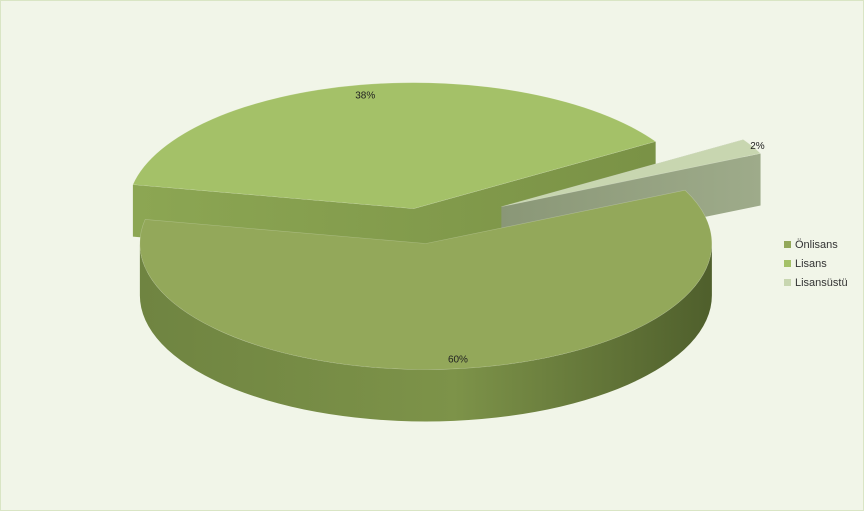 This screenshot has height=512, width=864. What do you see at coordinates (811, 263) in the screenshot?
I see `legend-label-lisans: Lisans` at bounding box center [811, 263].